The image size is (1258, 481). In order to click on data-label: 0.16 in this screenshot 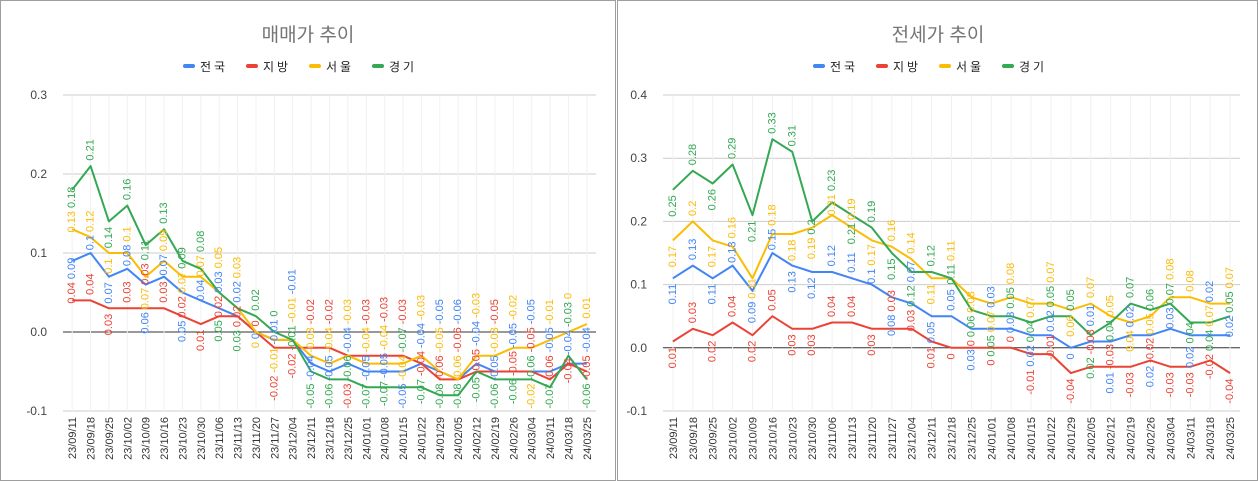, I will do `click(892, 230)`.